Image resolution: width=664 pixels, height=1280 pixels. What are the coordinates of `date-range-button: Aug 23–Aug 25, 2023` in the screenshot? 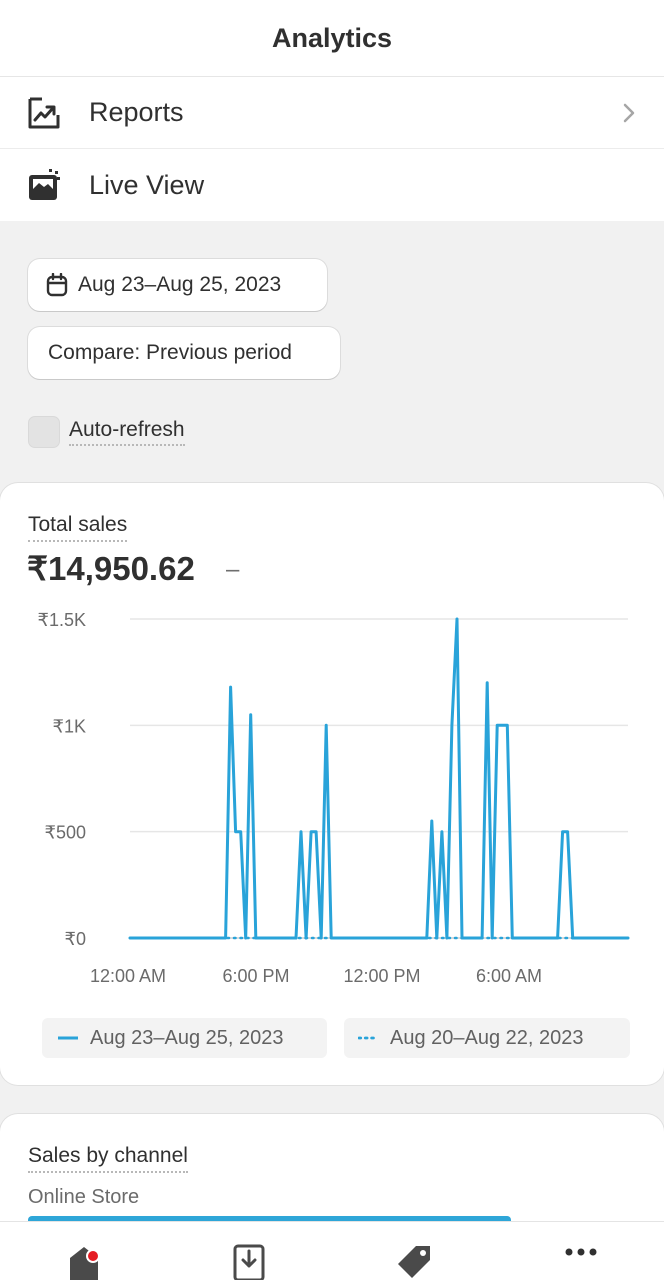 It's located at (177, 285).